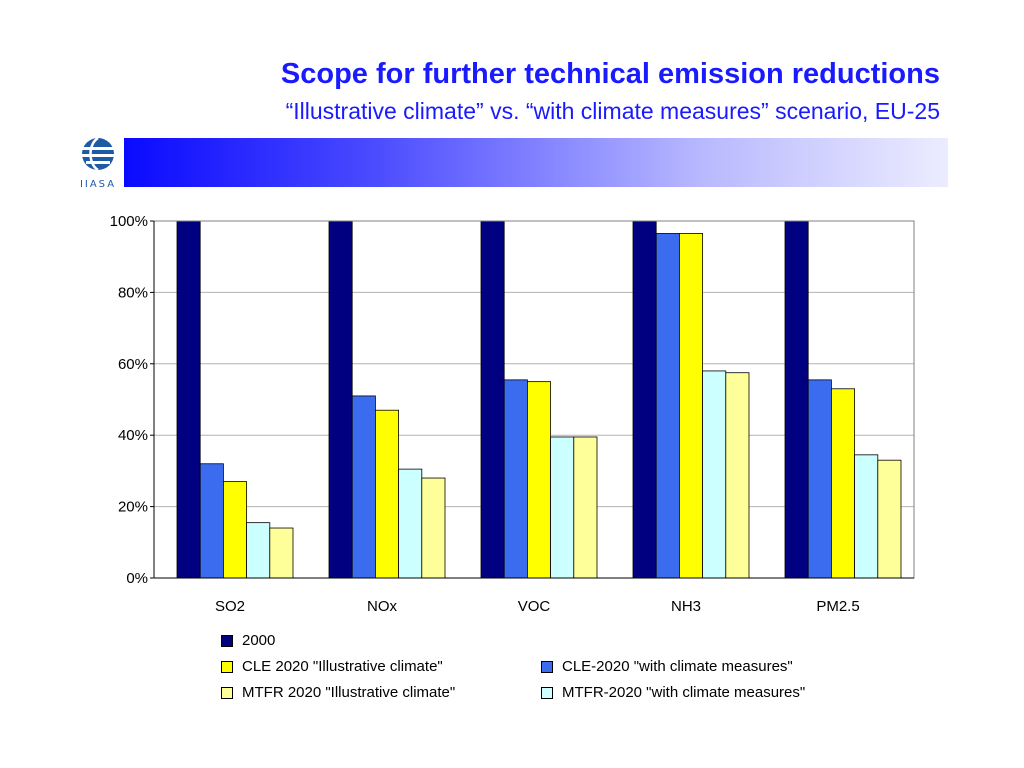 Image resolution: width=1024 pixels, height=768 pixels. What do you see at coordinates (137, 578) in the screenshot?
I see `y-tick-label: 0%` at bounding box center [137, 578].